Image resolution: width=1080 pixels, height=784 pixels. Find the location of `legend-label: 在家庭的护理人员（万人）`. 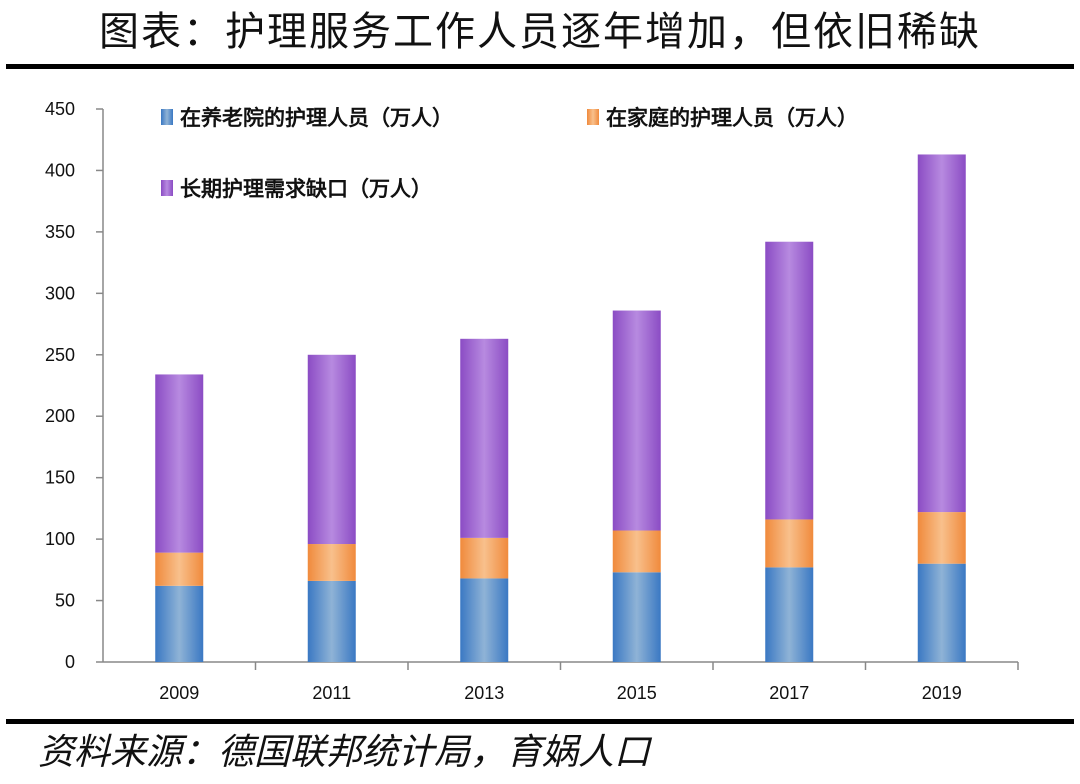

legend-label: 在家庭的护理人员（万人） is located at coordinates (732, 118).